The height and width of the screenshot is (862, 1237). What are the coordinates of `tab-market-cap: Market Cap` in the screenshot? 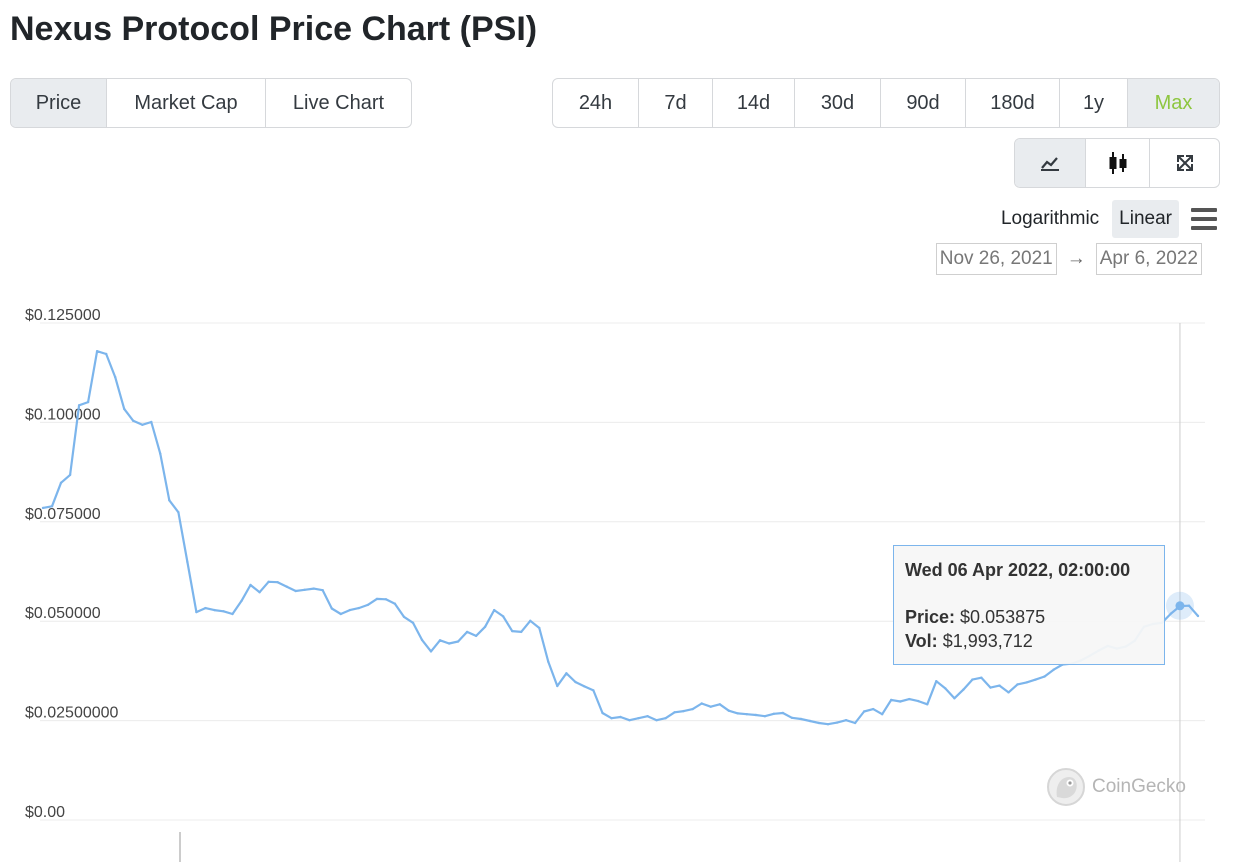 It's located at (186, 103).